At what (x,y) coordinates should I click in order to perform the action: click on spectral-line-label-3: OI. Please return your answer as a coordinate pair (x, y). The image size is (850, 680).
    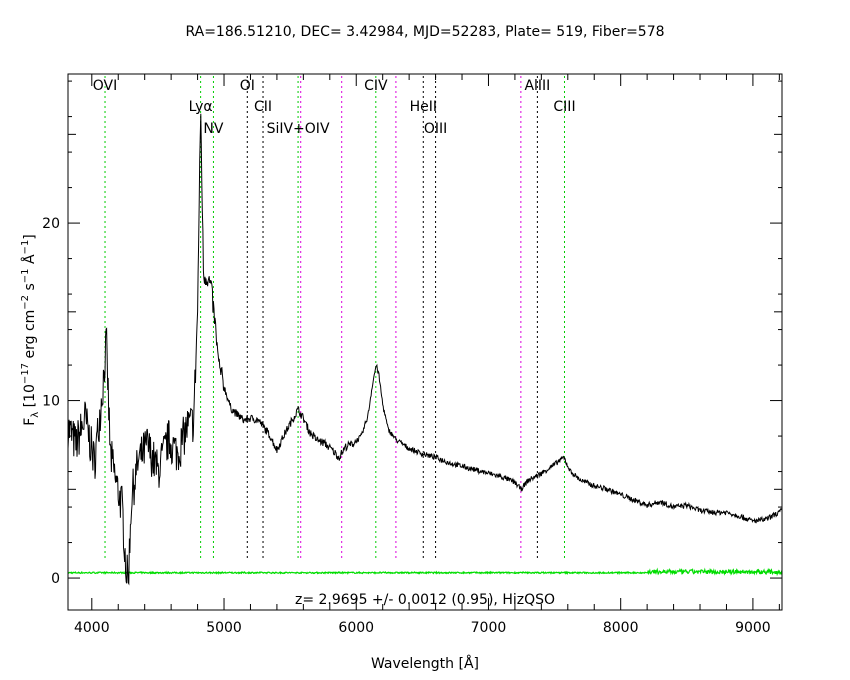
    Looking at the image, I should click on (247, 86).